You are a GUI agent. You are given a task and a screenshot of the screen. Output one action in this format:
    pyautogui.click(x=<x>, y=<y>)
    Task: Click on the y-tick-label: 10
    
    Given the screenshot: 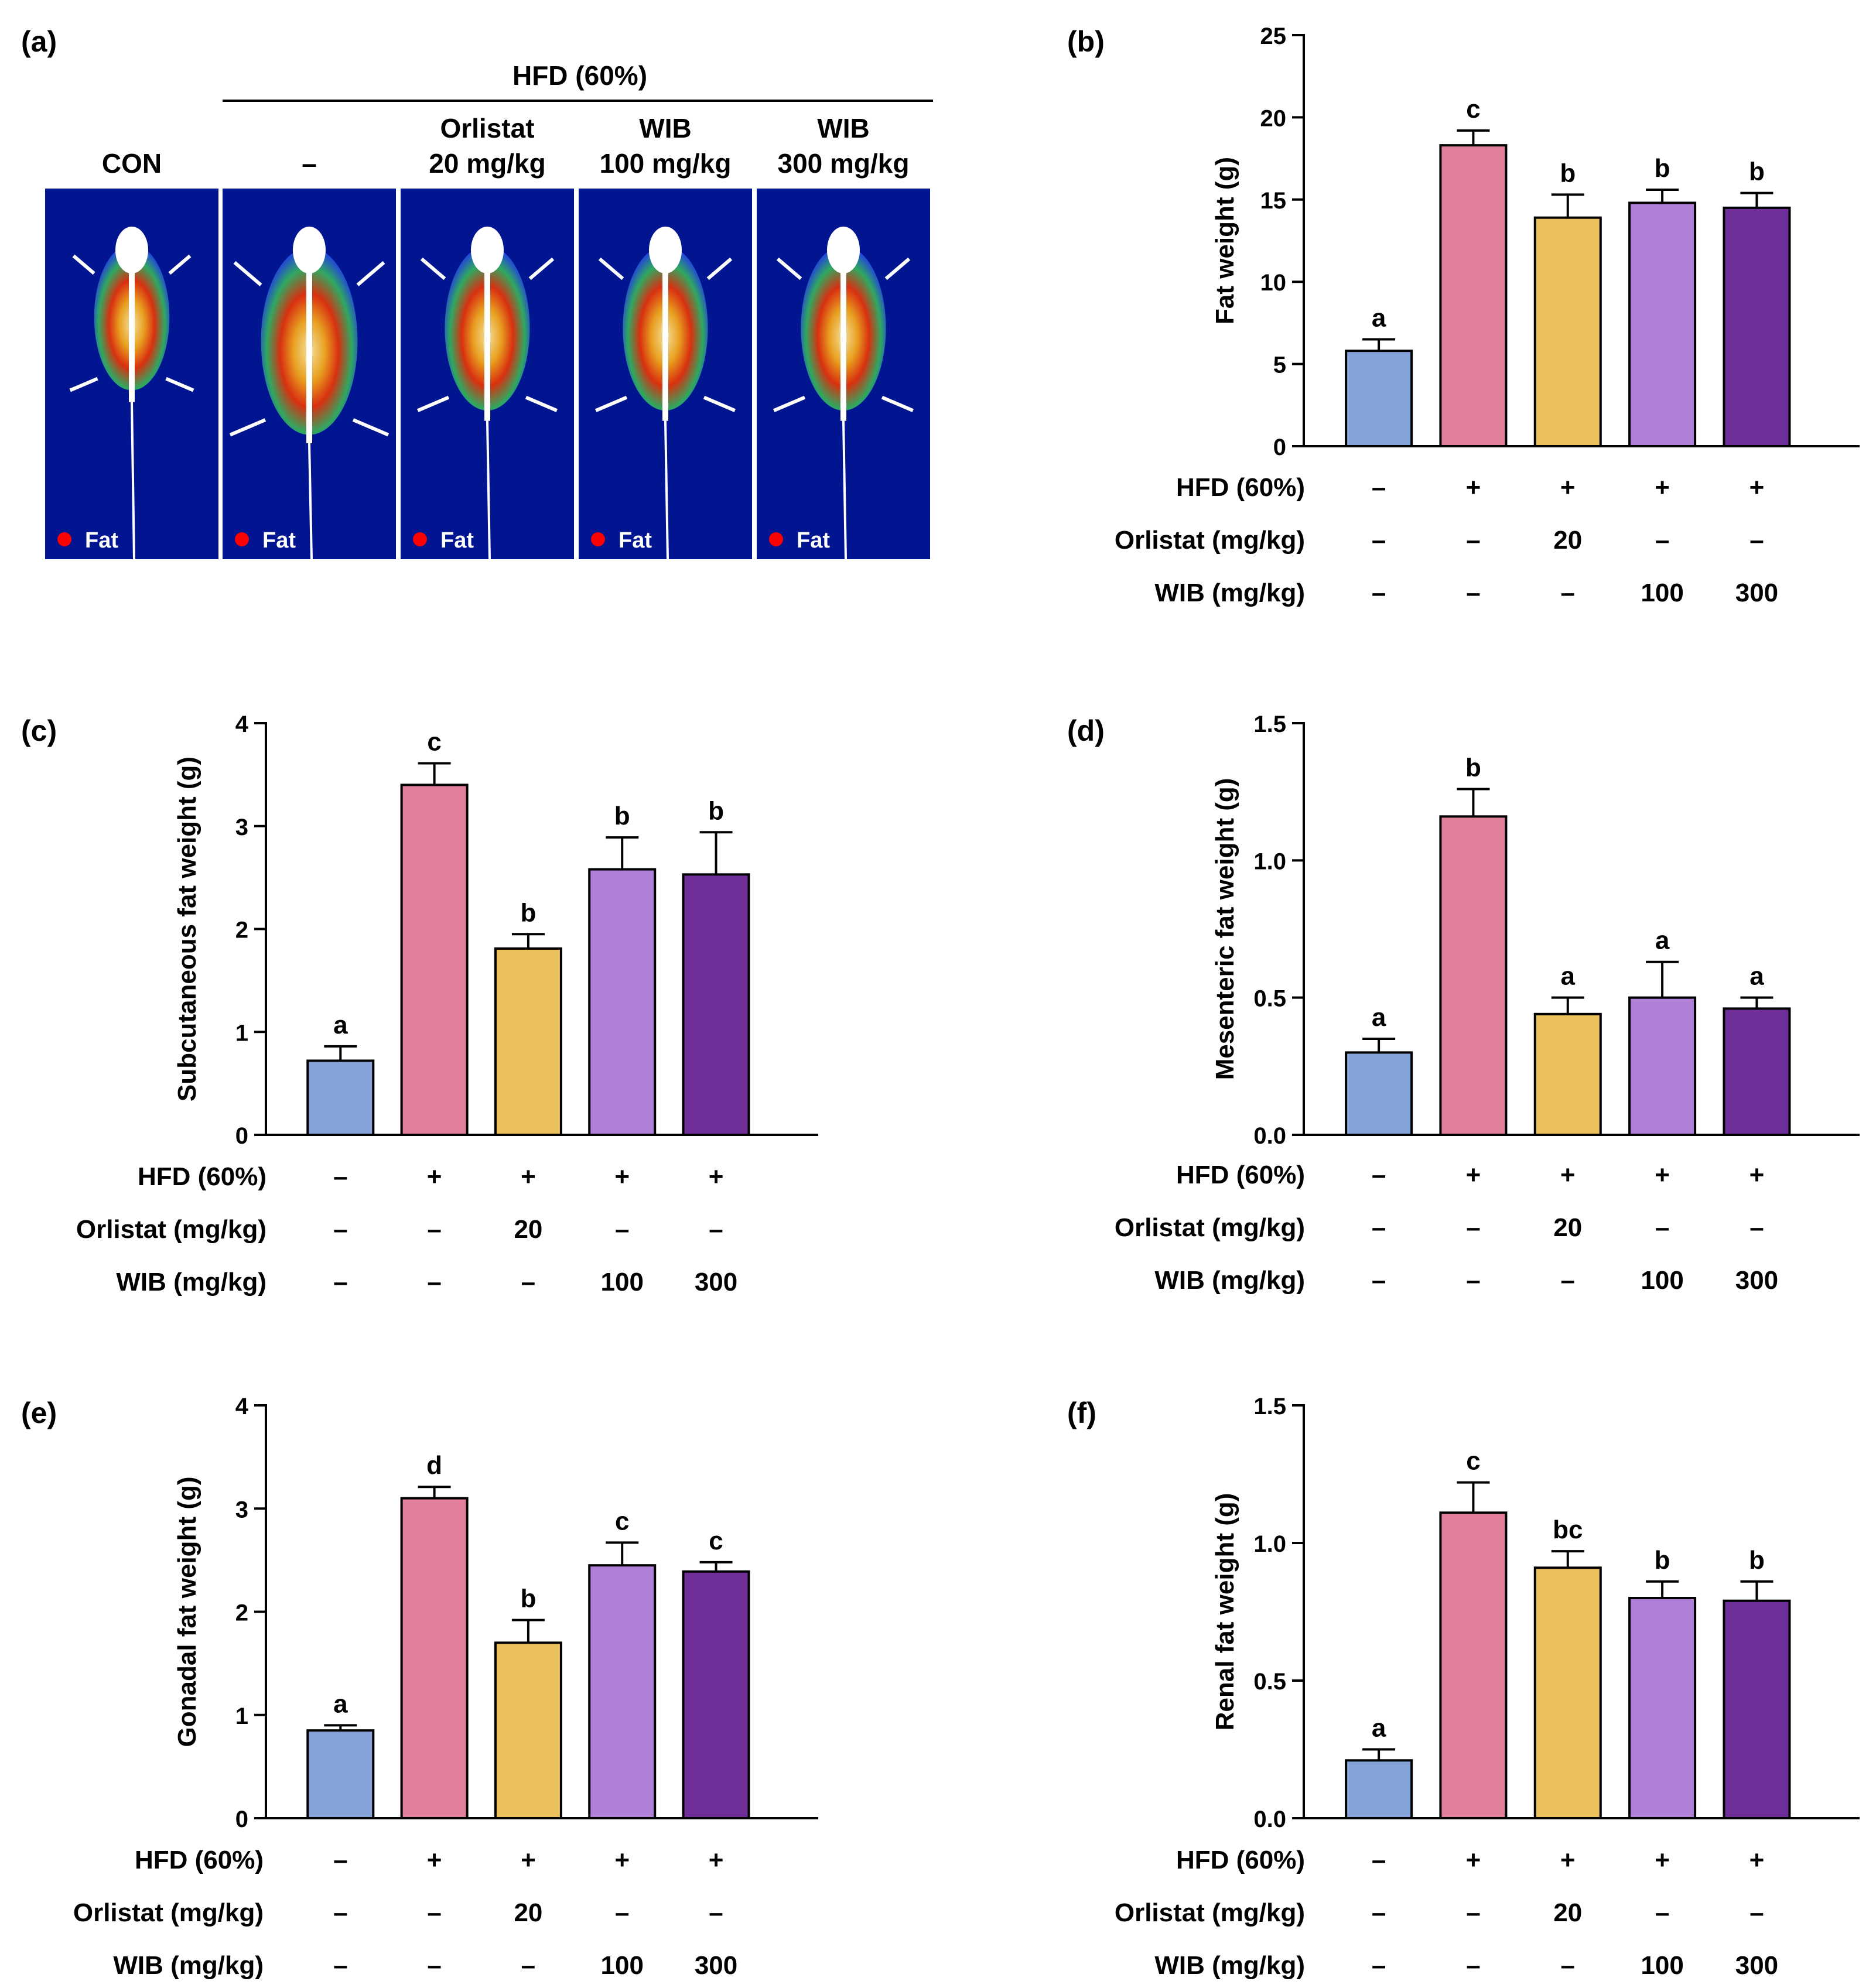 What is the action you would take?
    pyautogui.click(x=1273, y=283)
    